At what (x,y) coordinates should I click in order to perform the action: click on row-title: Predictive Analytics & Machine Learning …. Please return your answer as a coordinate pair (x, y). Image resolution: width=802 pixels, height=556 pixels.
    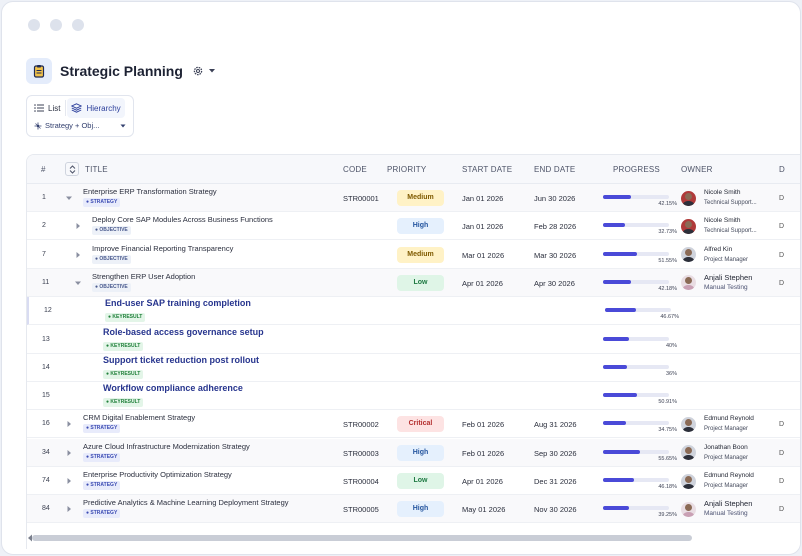
    Looking at the image, I should click on (186, 503).